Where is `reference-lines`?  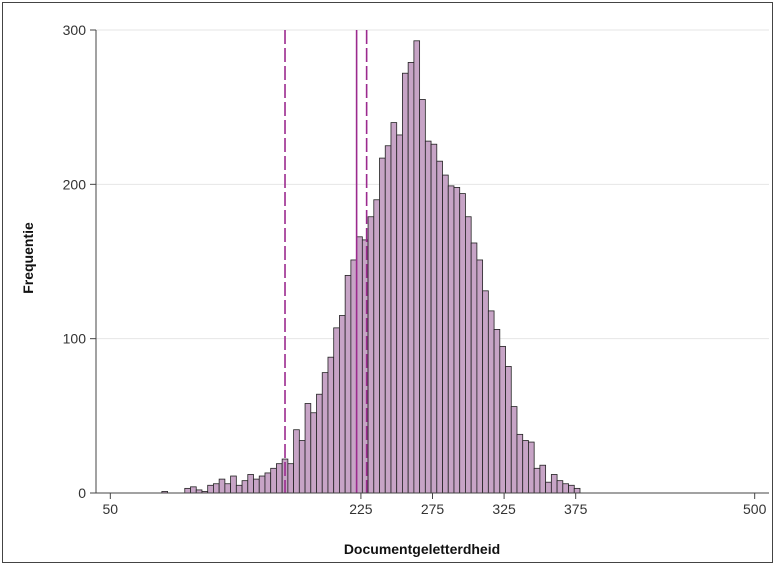
reference-lines is located at coordinates (326, 261).